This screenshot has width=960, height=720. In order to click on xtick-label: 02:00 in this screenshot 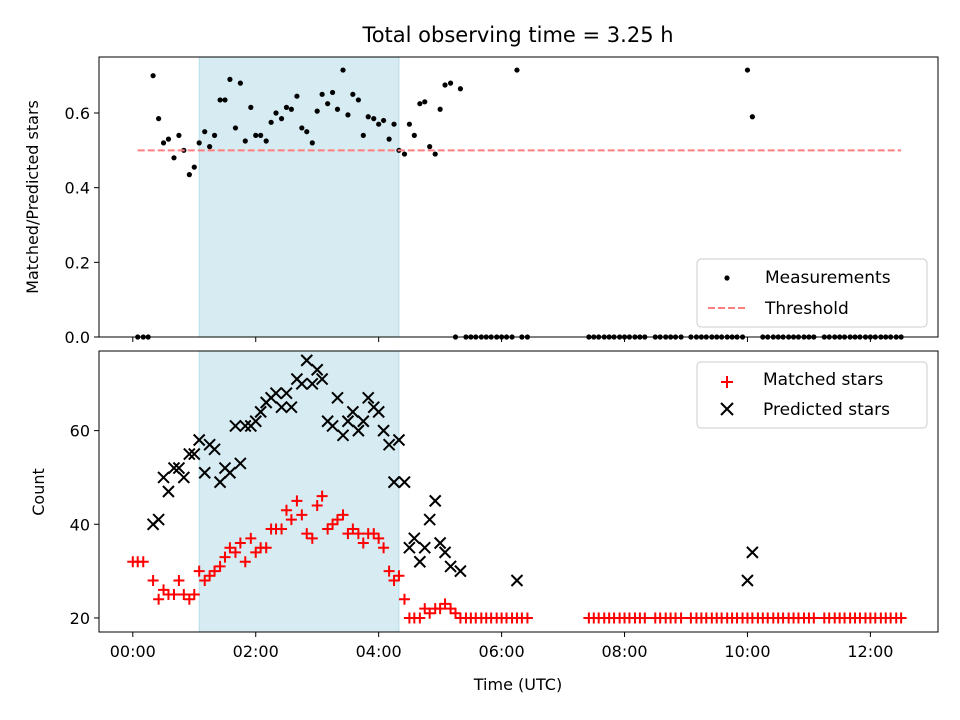, I will do `click(256, 651)`.